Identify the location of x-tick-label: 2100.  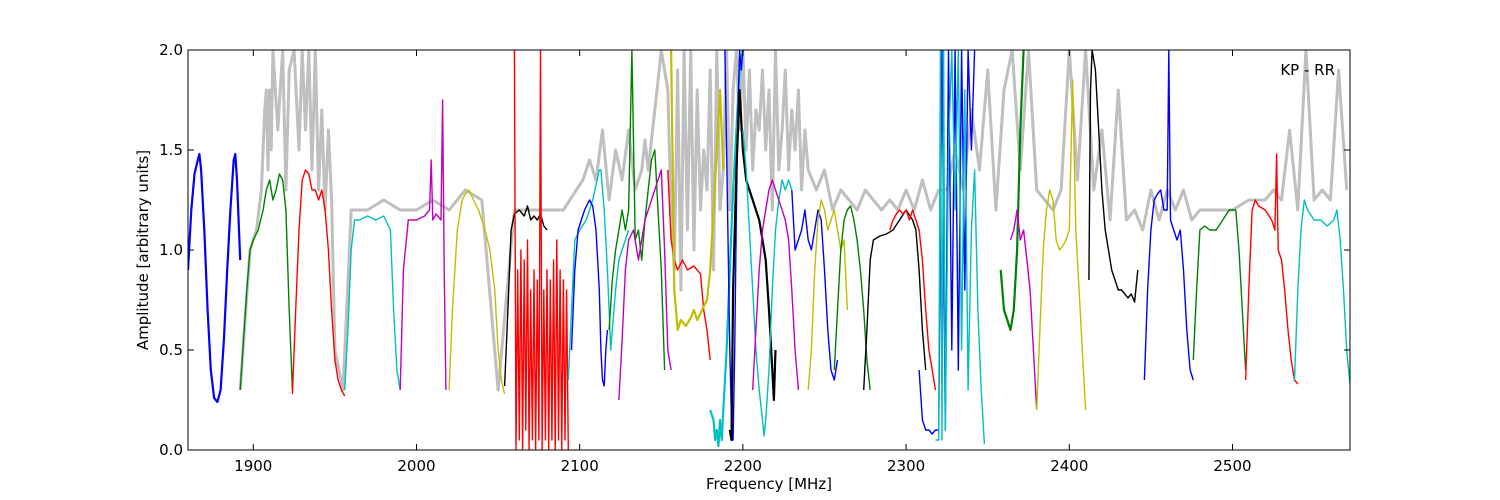
(580, 466).